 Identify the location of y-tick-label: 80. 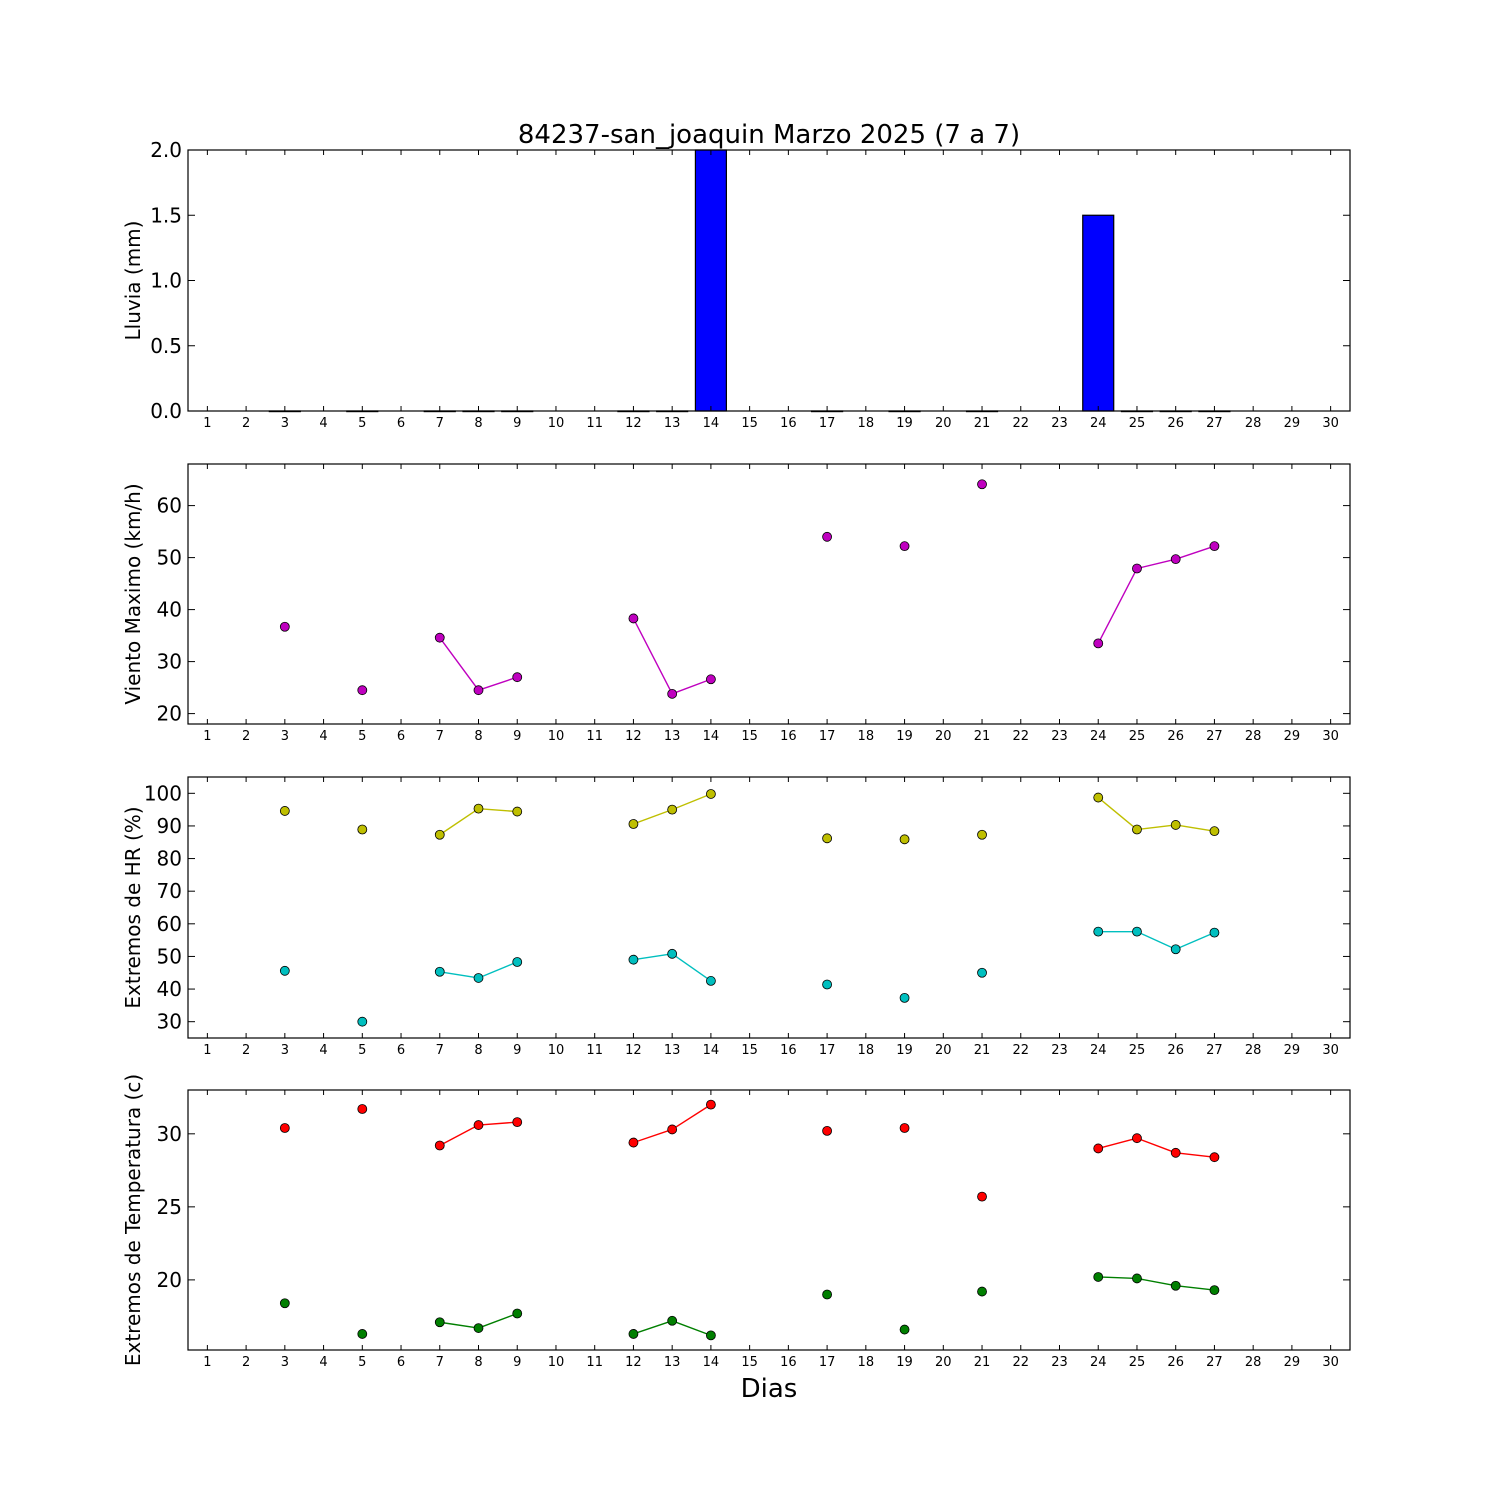
(169, 859).